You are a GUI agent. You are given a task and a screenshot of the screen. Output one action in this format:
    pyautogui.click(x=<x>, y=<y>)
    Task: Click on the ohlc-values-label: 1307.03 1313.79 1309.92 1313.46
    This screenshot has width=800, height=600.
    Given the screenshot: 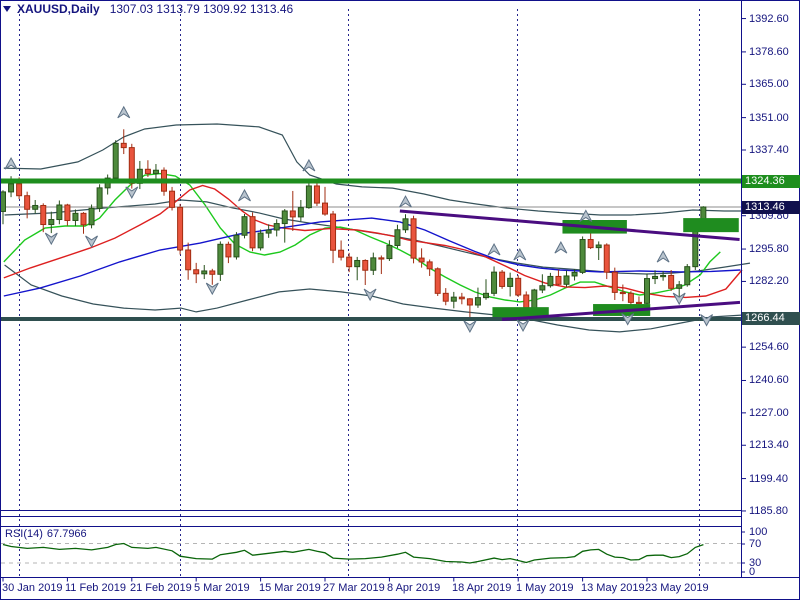 What is the action you would take?
    pyautogui.click(x=201, y=9)
    